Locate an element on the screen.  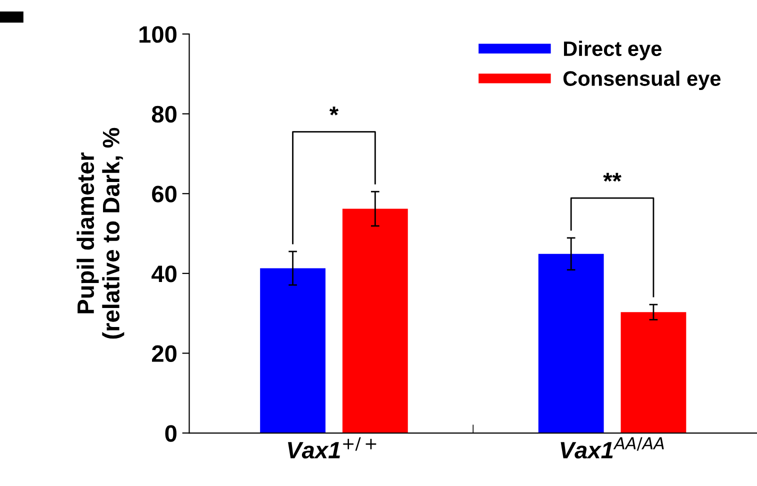
annotation: ** is located at coordinates (612, 177).